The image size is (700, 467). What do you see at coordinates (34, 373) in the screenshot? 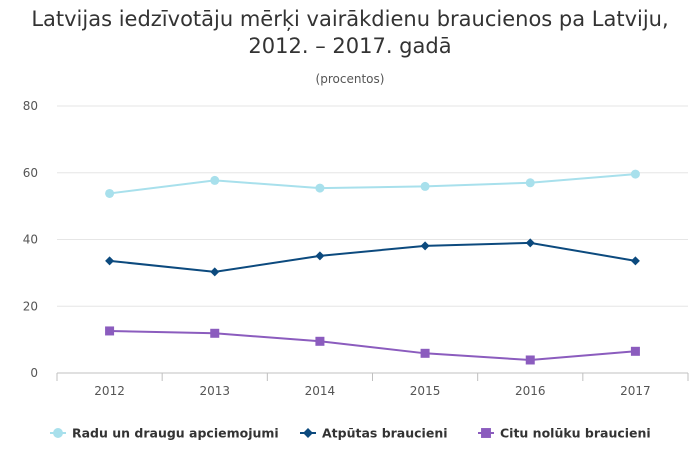
I see `y-tick-label: 0` at bounding box center [34, 373].